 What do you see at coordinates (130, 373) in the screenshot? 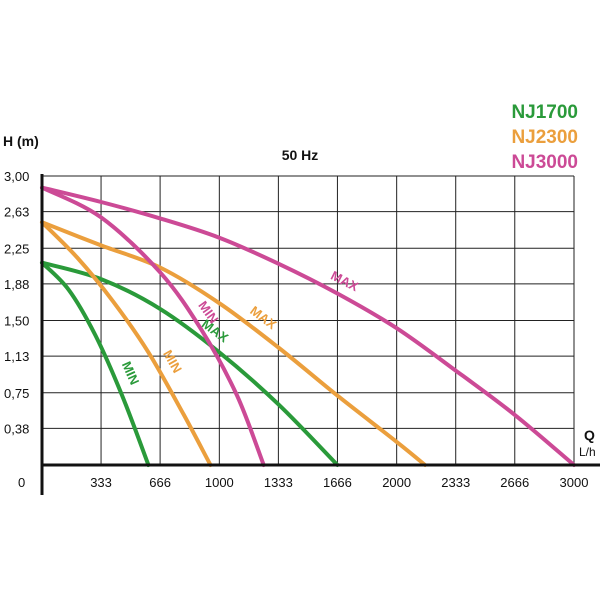
I see `curve-label-nj1700-min: MIN` at bounding box center [130, 373].